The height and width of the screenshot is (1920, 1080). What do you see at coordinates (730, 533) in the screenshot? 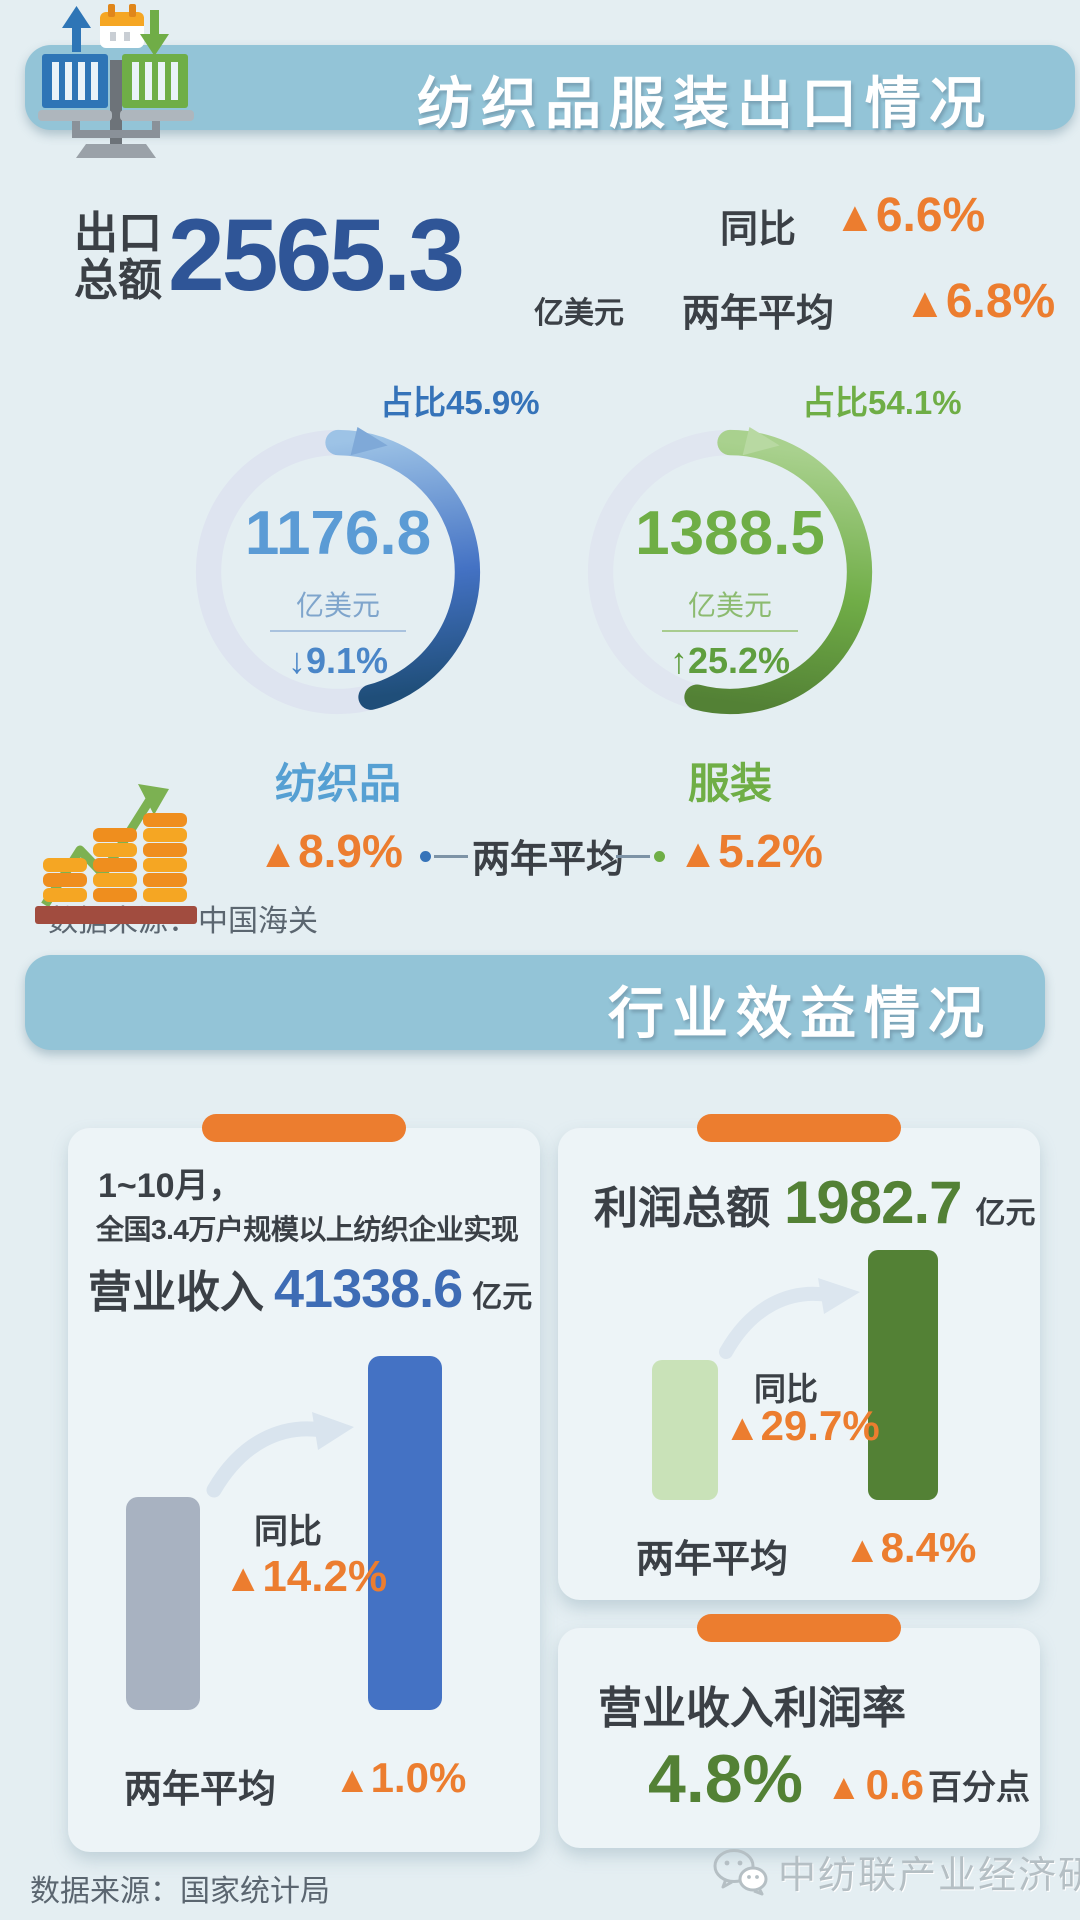
I see `apparel-value: 1388.5` at bounding box center [730, 533].